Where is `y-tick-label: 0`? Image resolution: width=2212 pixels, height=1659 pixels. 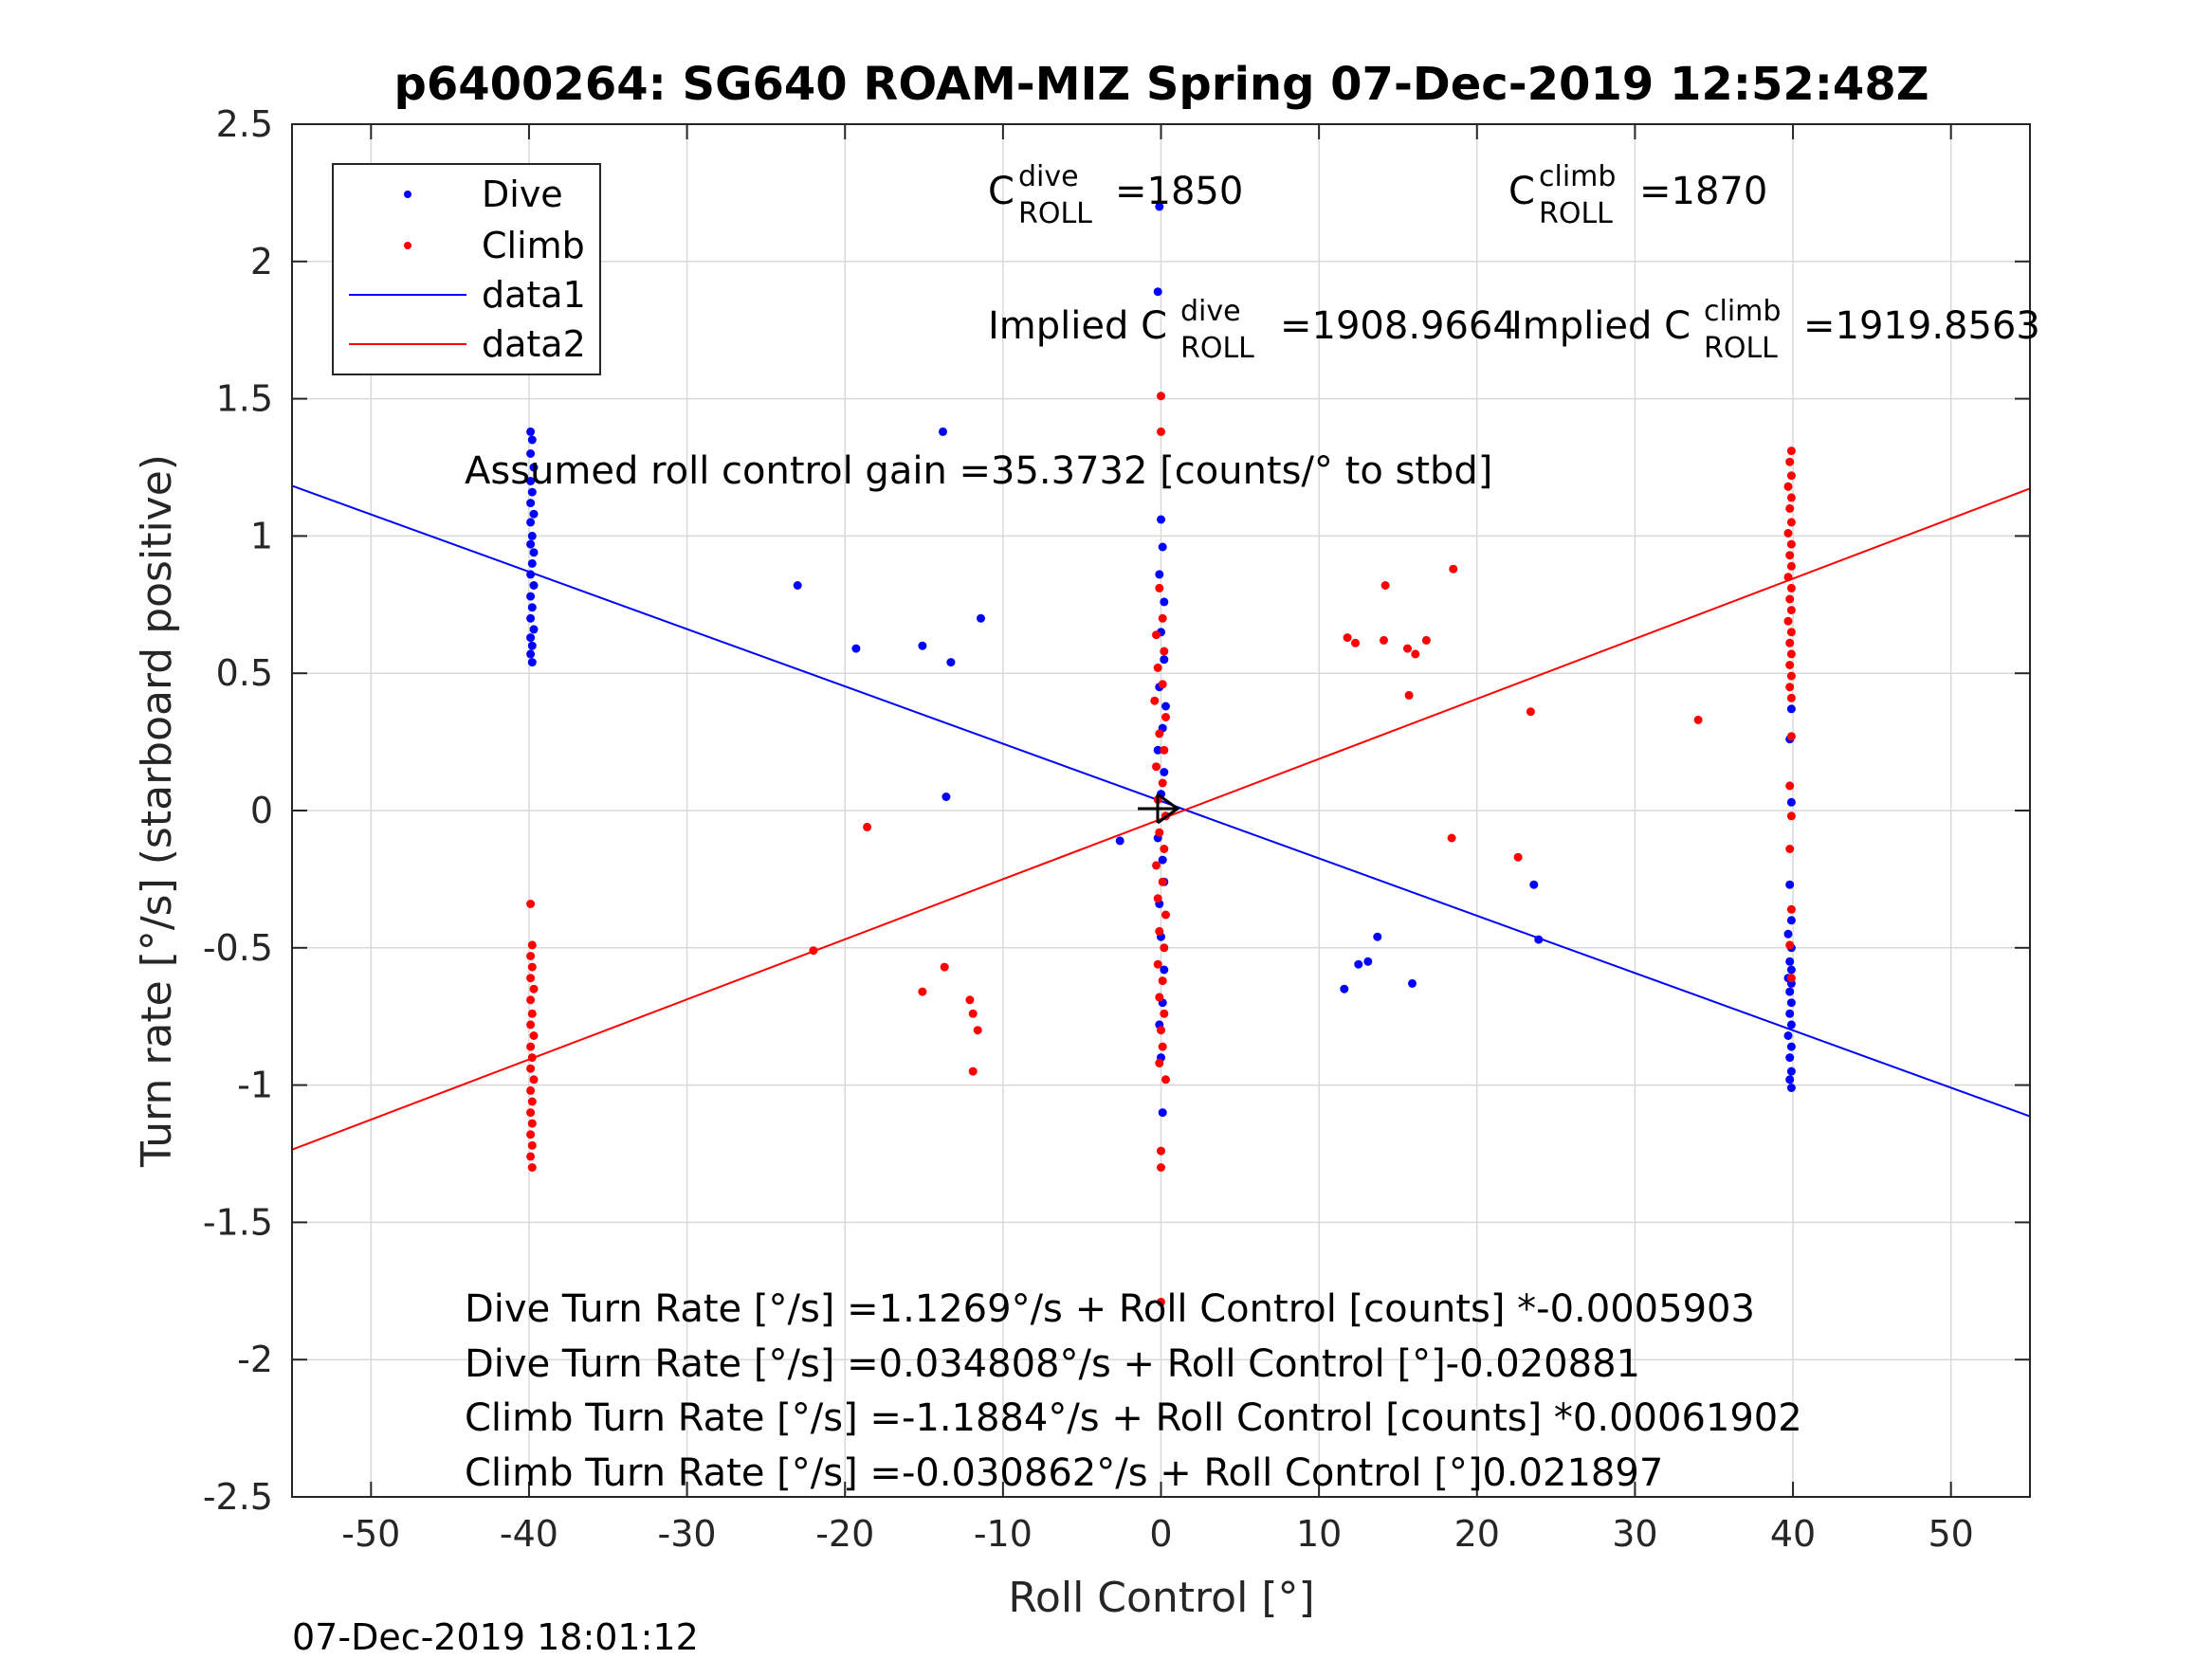
y-tick-label: 0 is located at coordinates (261, 810).